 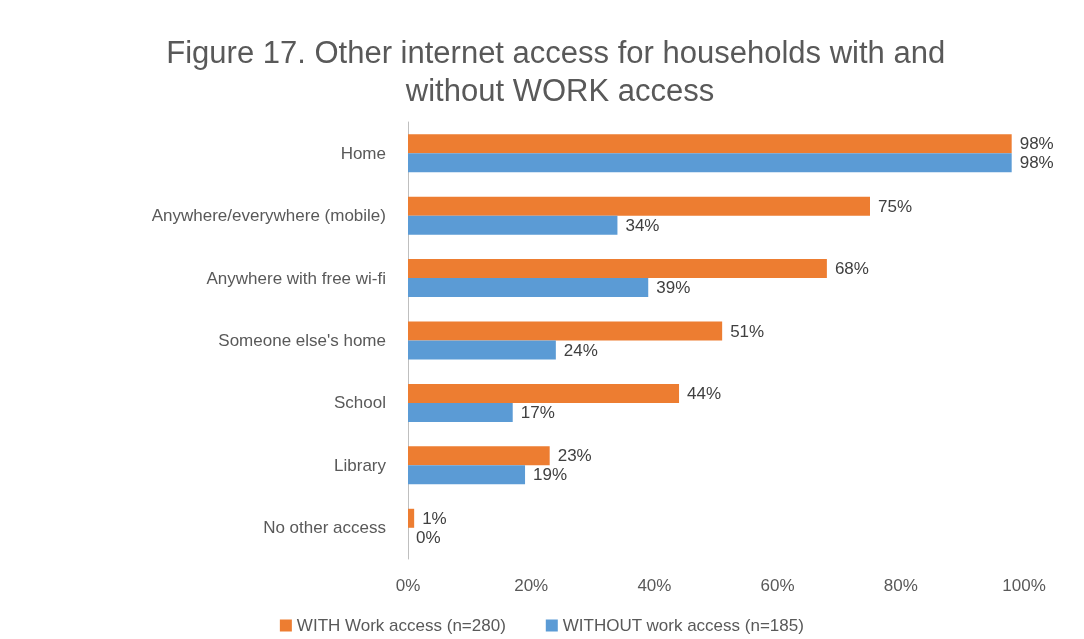 What do you see at coordinates (654, 585) in the screenshot?
I see `x-tick-label: 40%` at bounding box center [654, 585].